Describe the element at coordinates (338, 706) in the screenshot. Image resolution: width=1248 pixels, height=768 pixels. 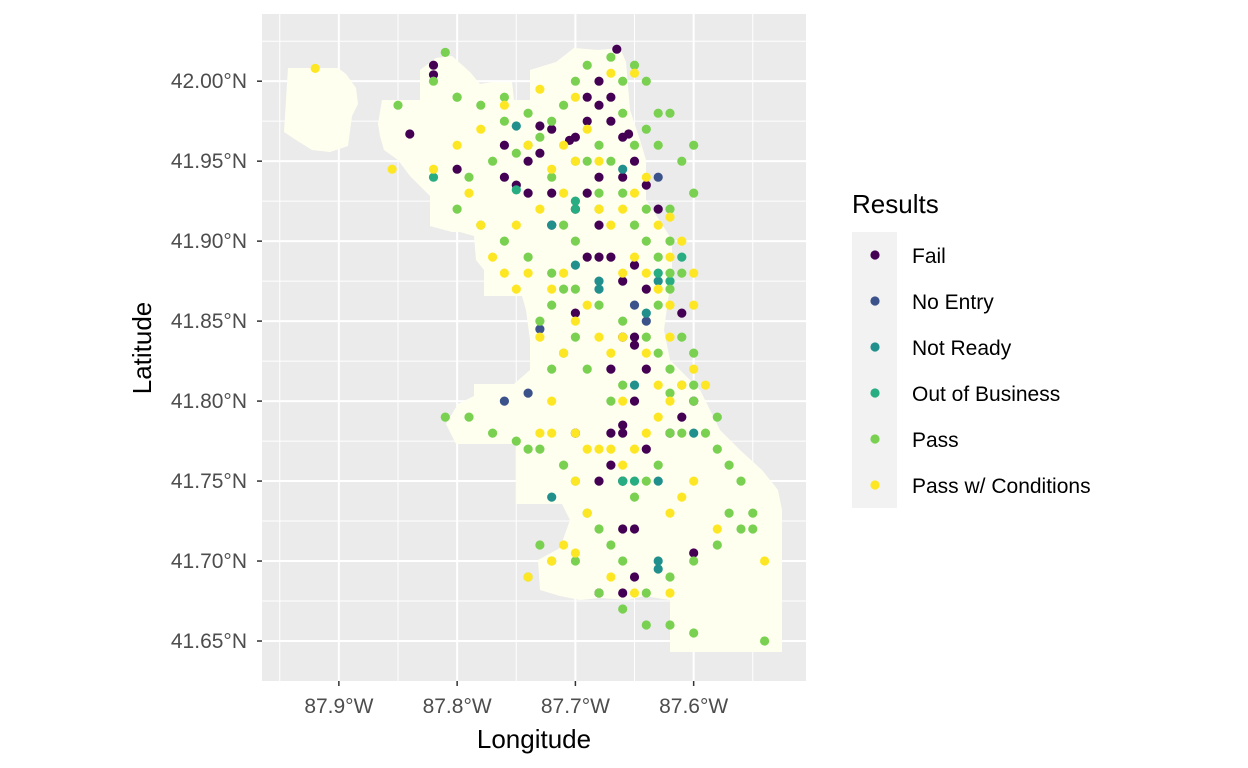
I see `x-tick-label: 87.9°W` at that location.